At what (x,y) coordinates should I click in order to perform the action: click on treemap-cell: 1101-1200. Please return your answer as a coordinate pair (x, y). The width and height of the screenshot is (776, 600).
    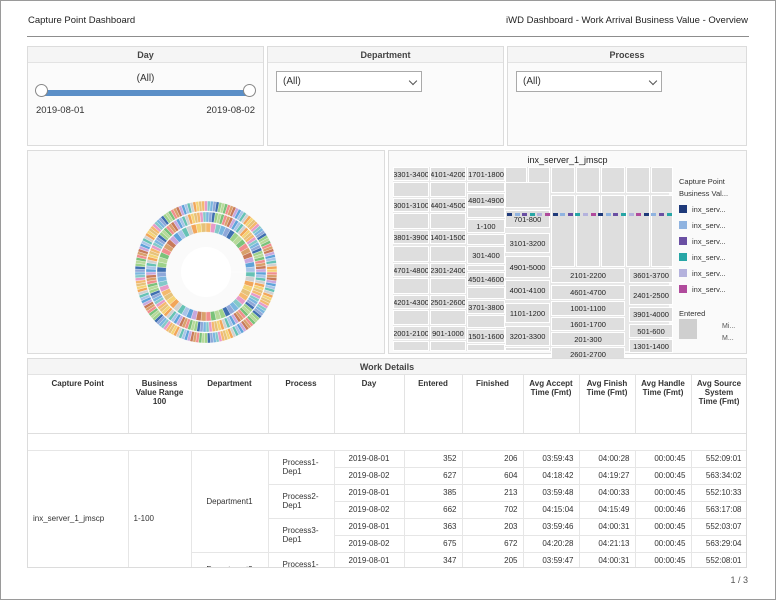
    Looking at the image, I should click on (527, 313).